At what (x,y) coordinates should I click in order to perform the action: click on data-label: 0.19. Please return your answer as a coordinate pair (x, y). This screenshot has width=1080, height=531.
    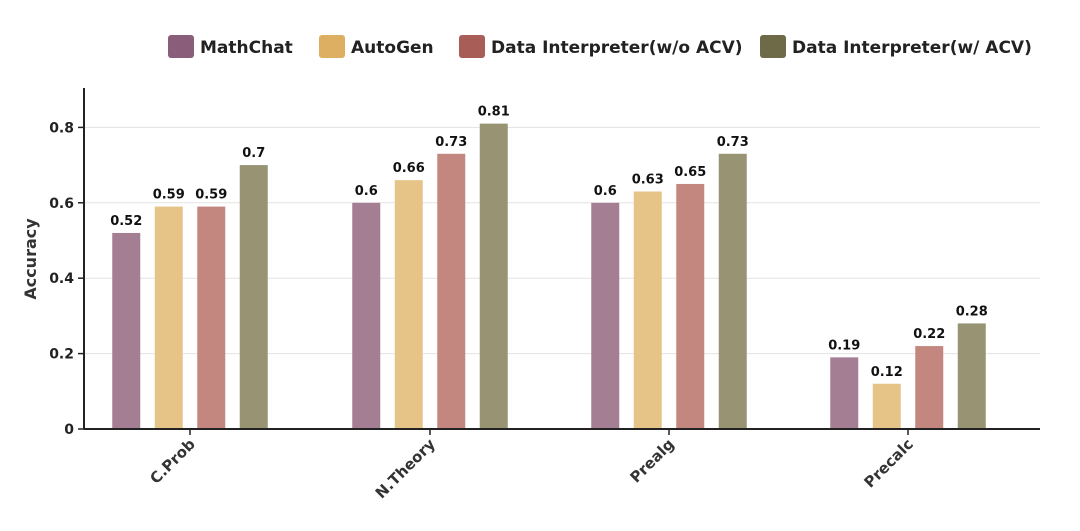
    Looking at the image, I should click on (844, 345).